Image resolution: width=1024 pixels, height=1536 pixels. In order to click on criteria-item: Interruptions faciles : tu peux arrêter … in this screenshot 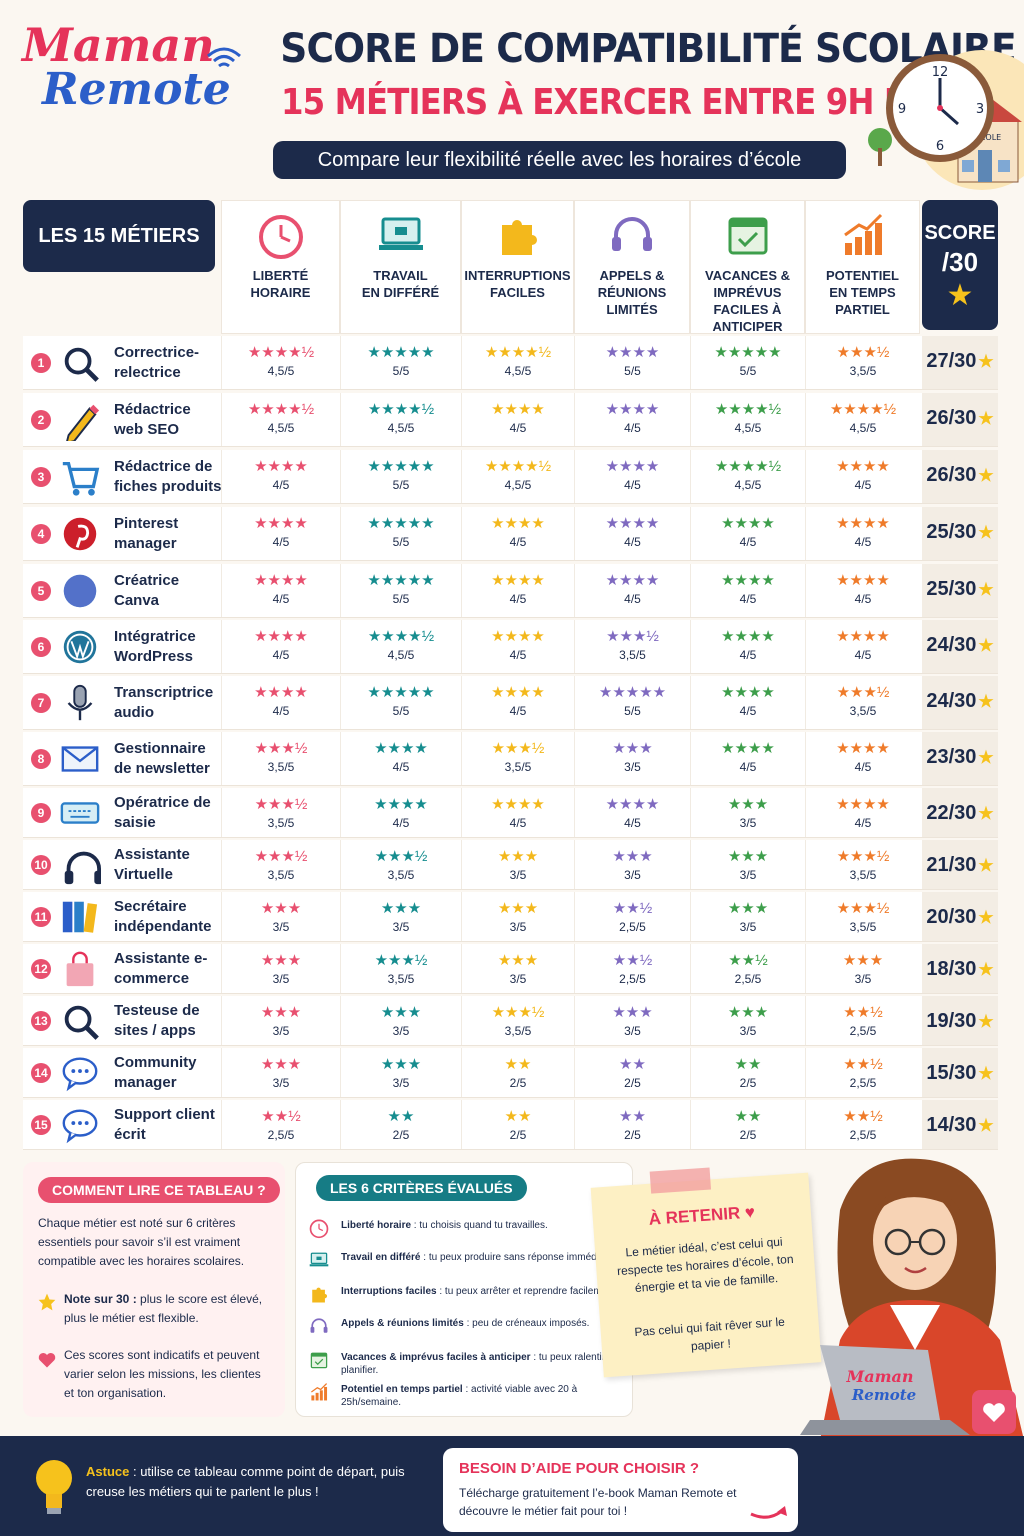, I will do `click(466, 1295)`.